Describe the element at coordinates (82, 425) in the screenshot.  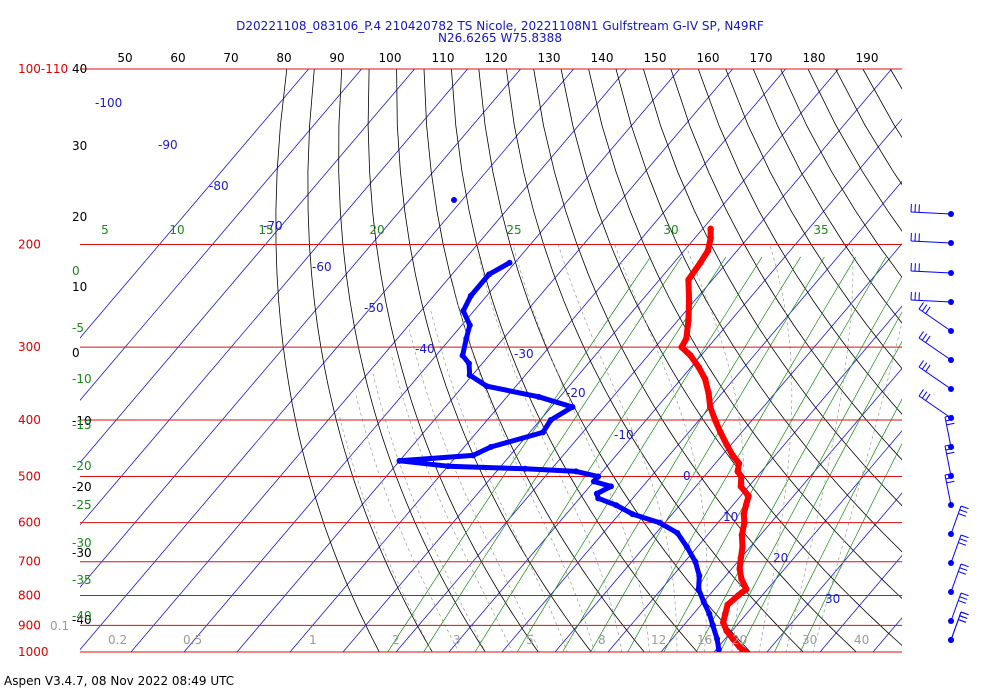
I see `theta-e-label: -15` at that location.